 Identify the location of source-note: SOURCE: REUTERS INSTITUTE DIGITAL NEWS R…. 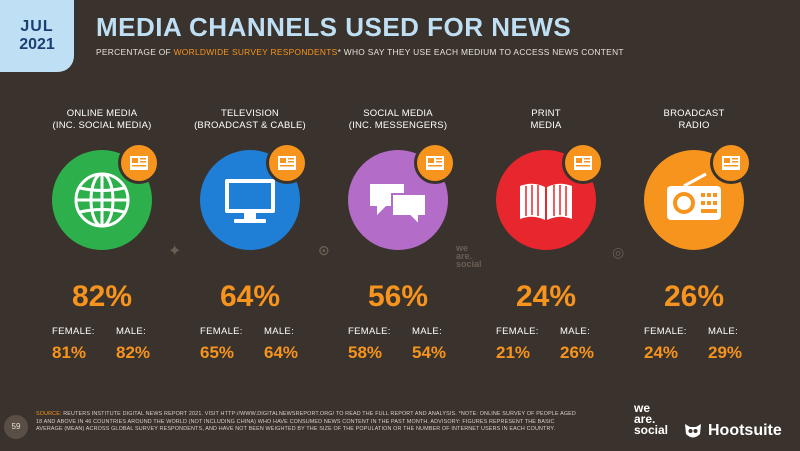
(306, 422).